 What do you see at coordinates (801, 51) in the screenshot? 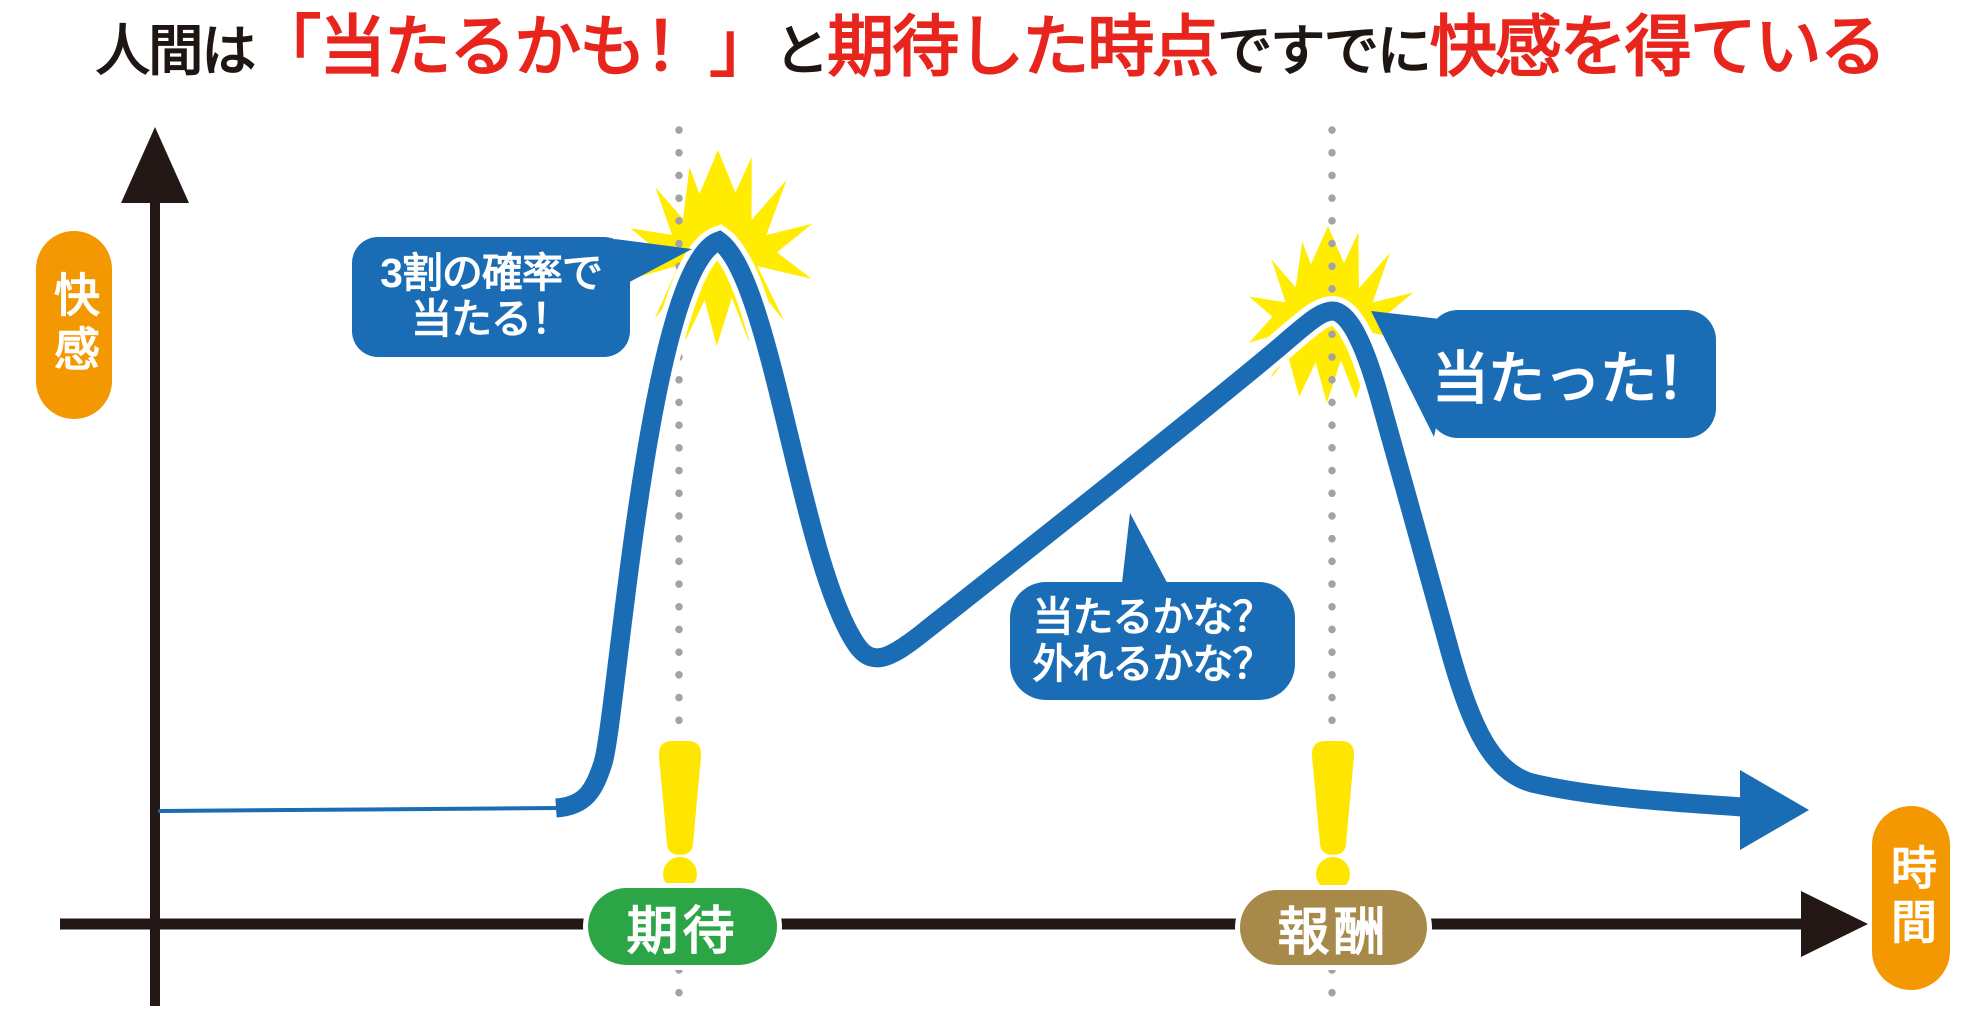
I see `title-segment: と` at bounding box center [801, 51].